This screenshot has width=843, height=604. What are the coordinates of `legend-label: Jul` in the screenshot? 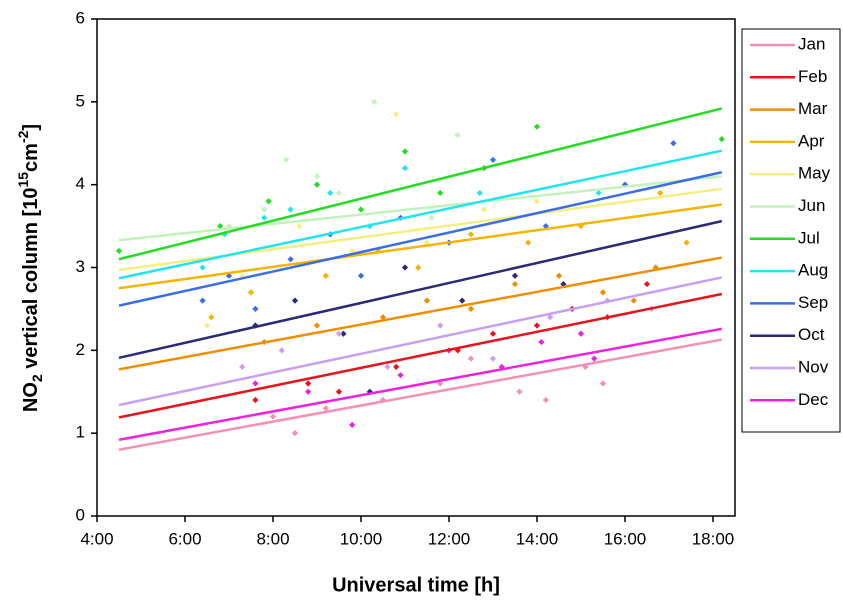 It's located at (809, 237).